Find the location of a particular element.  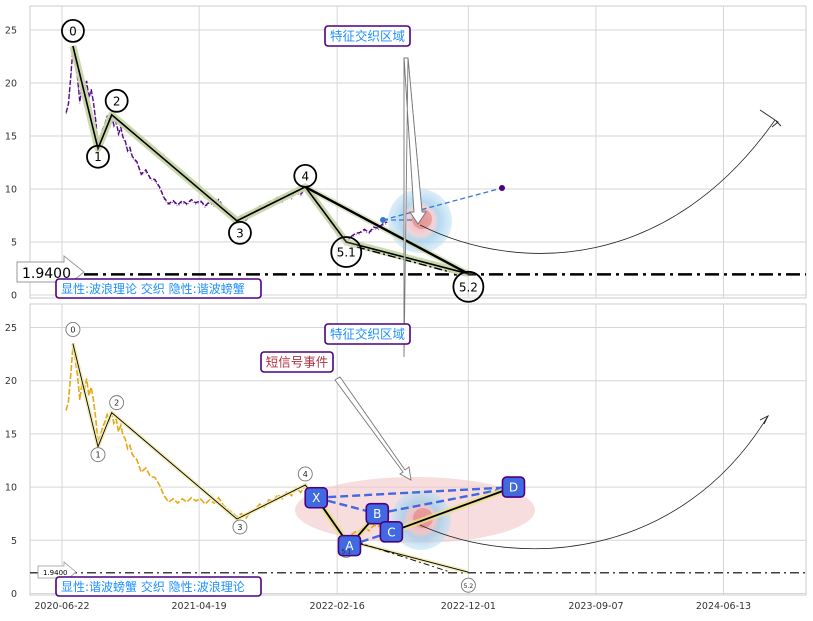

top-wave-4-5-line is located at coordinates (386, 230).